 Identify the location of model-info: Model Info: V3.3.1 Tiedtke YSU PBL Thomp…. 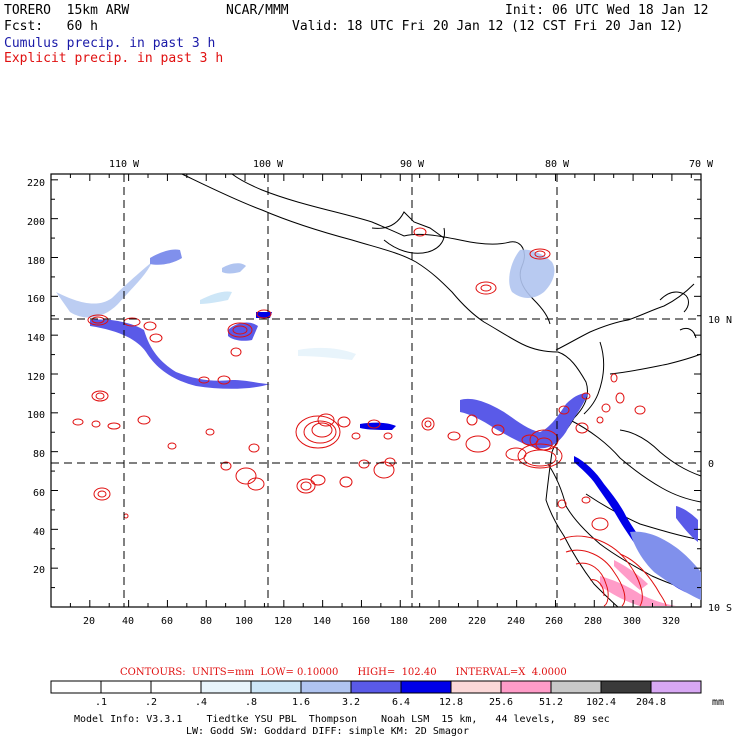
(342, 719).